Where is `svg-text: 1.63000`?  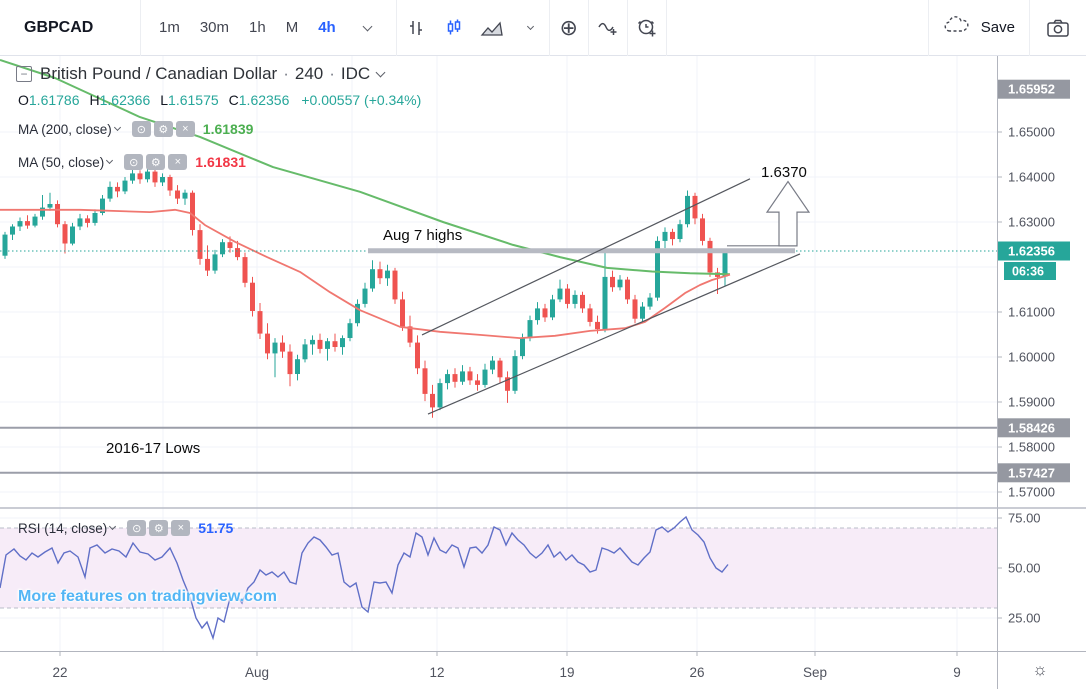
svg-text: 1.63000 is located at coordinates (1031, 222).